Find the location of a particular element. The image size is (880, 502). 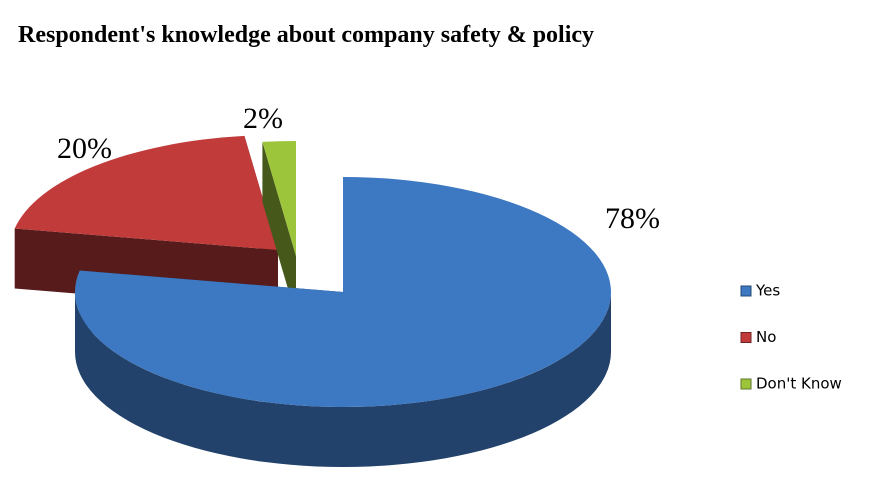

value-label: 78% is located at coordinates (632, 218).